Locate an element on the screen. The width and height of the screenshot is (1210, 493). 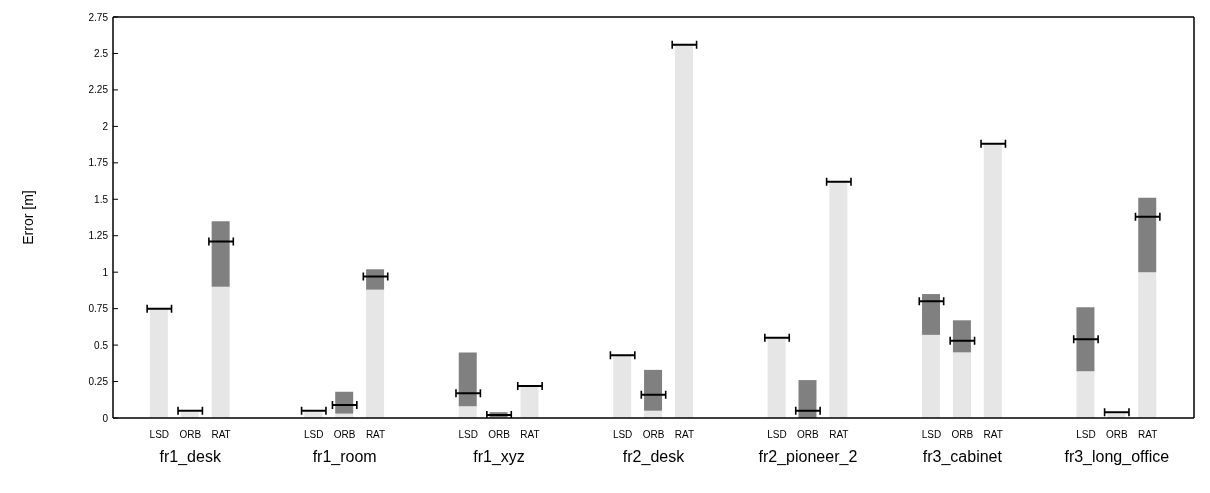
y-tick-label: 0.75 is located at coordinates (98, 309).